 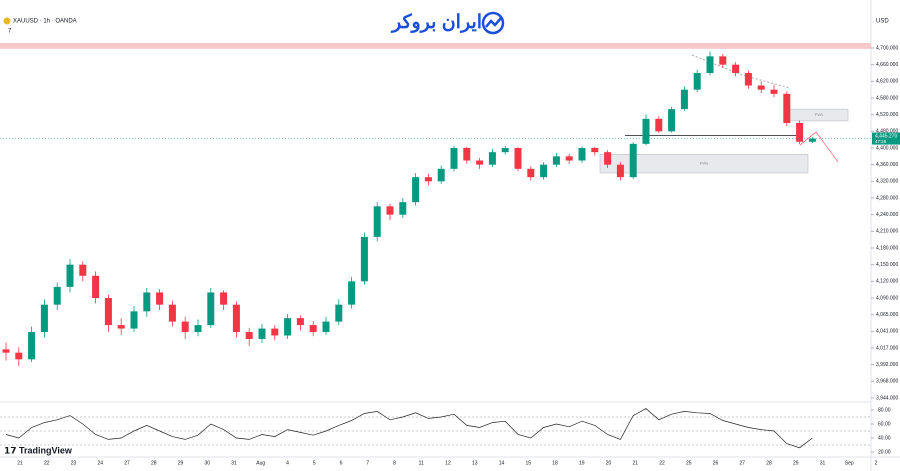 I want to click on collapse-label: 7, so click(x=10, y=32).